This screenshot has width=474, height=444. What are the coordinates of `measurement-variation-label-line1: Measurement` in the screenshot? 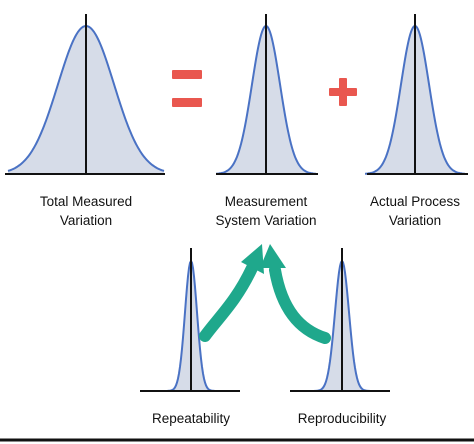 It's located at (266, 201).